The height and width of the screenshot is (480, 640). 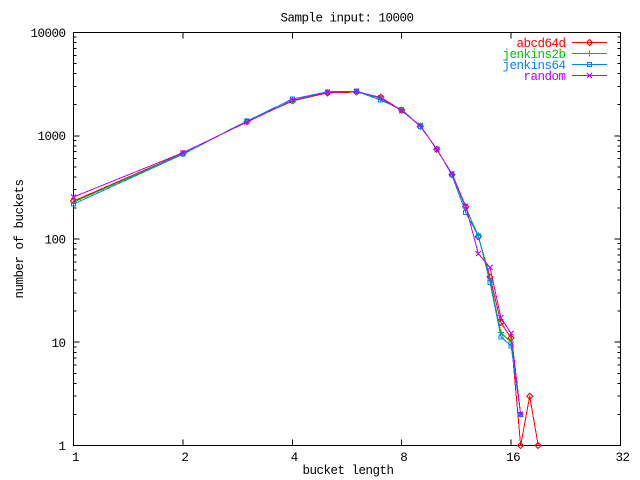 I want to click on svg-text: 4, so click(x=294, y=458).